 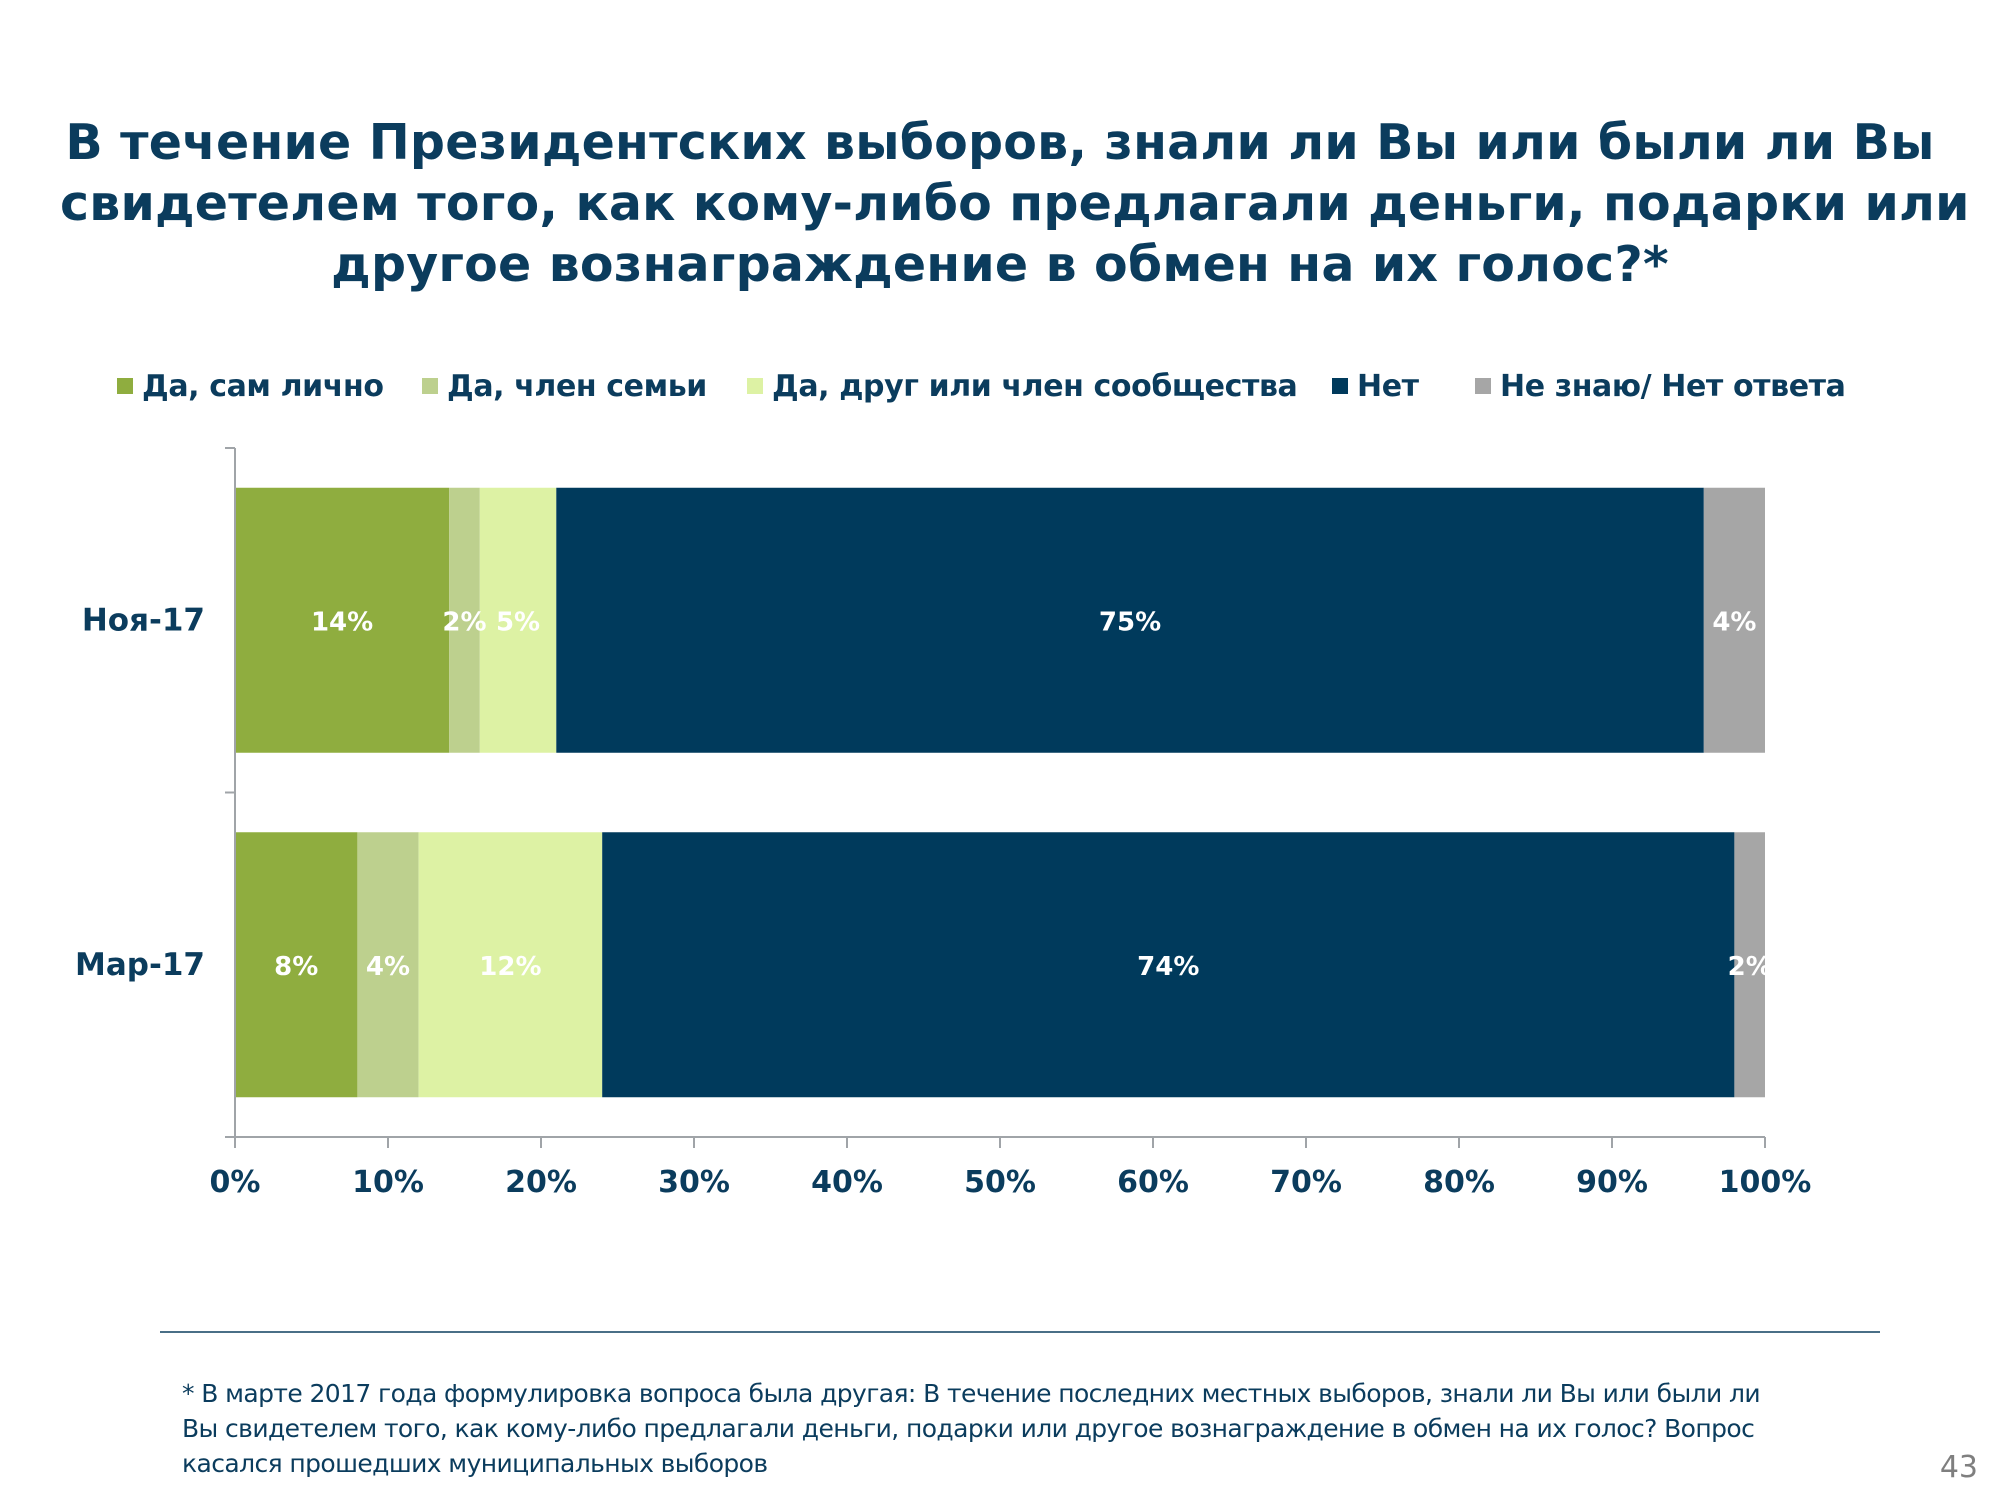 I want to click on legend-label-self: Да, сам лично, so click(x=263, y=386).